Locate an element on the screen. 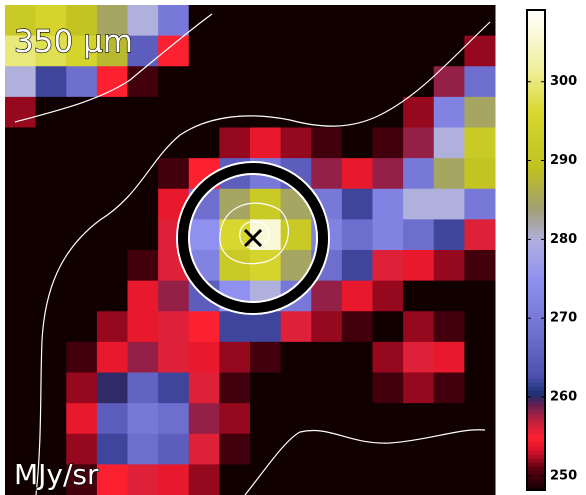 The height and width of the screenshot is (495, 586). band-label: 350 μm is located at coordinates (73, 42).